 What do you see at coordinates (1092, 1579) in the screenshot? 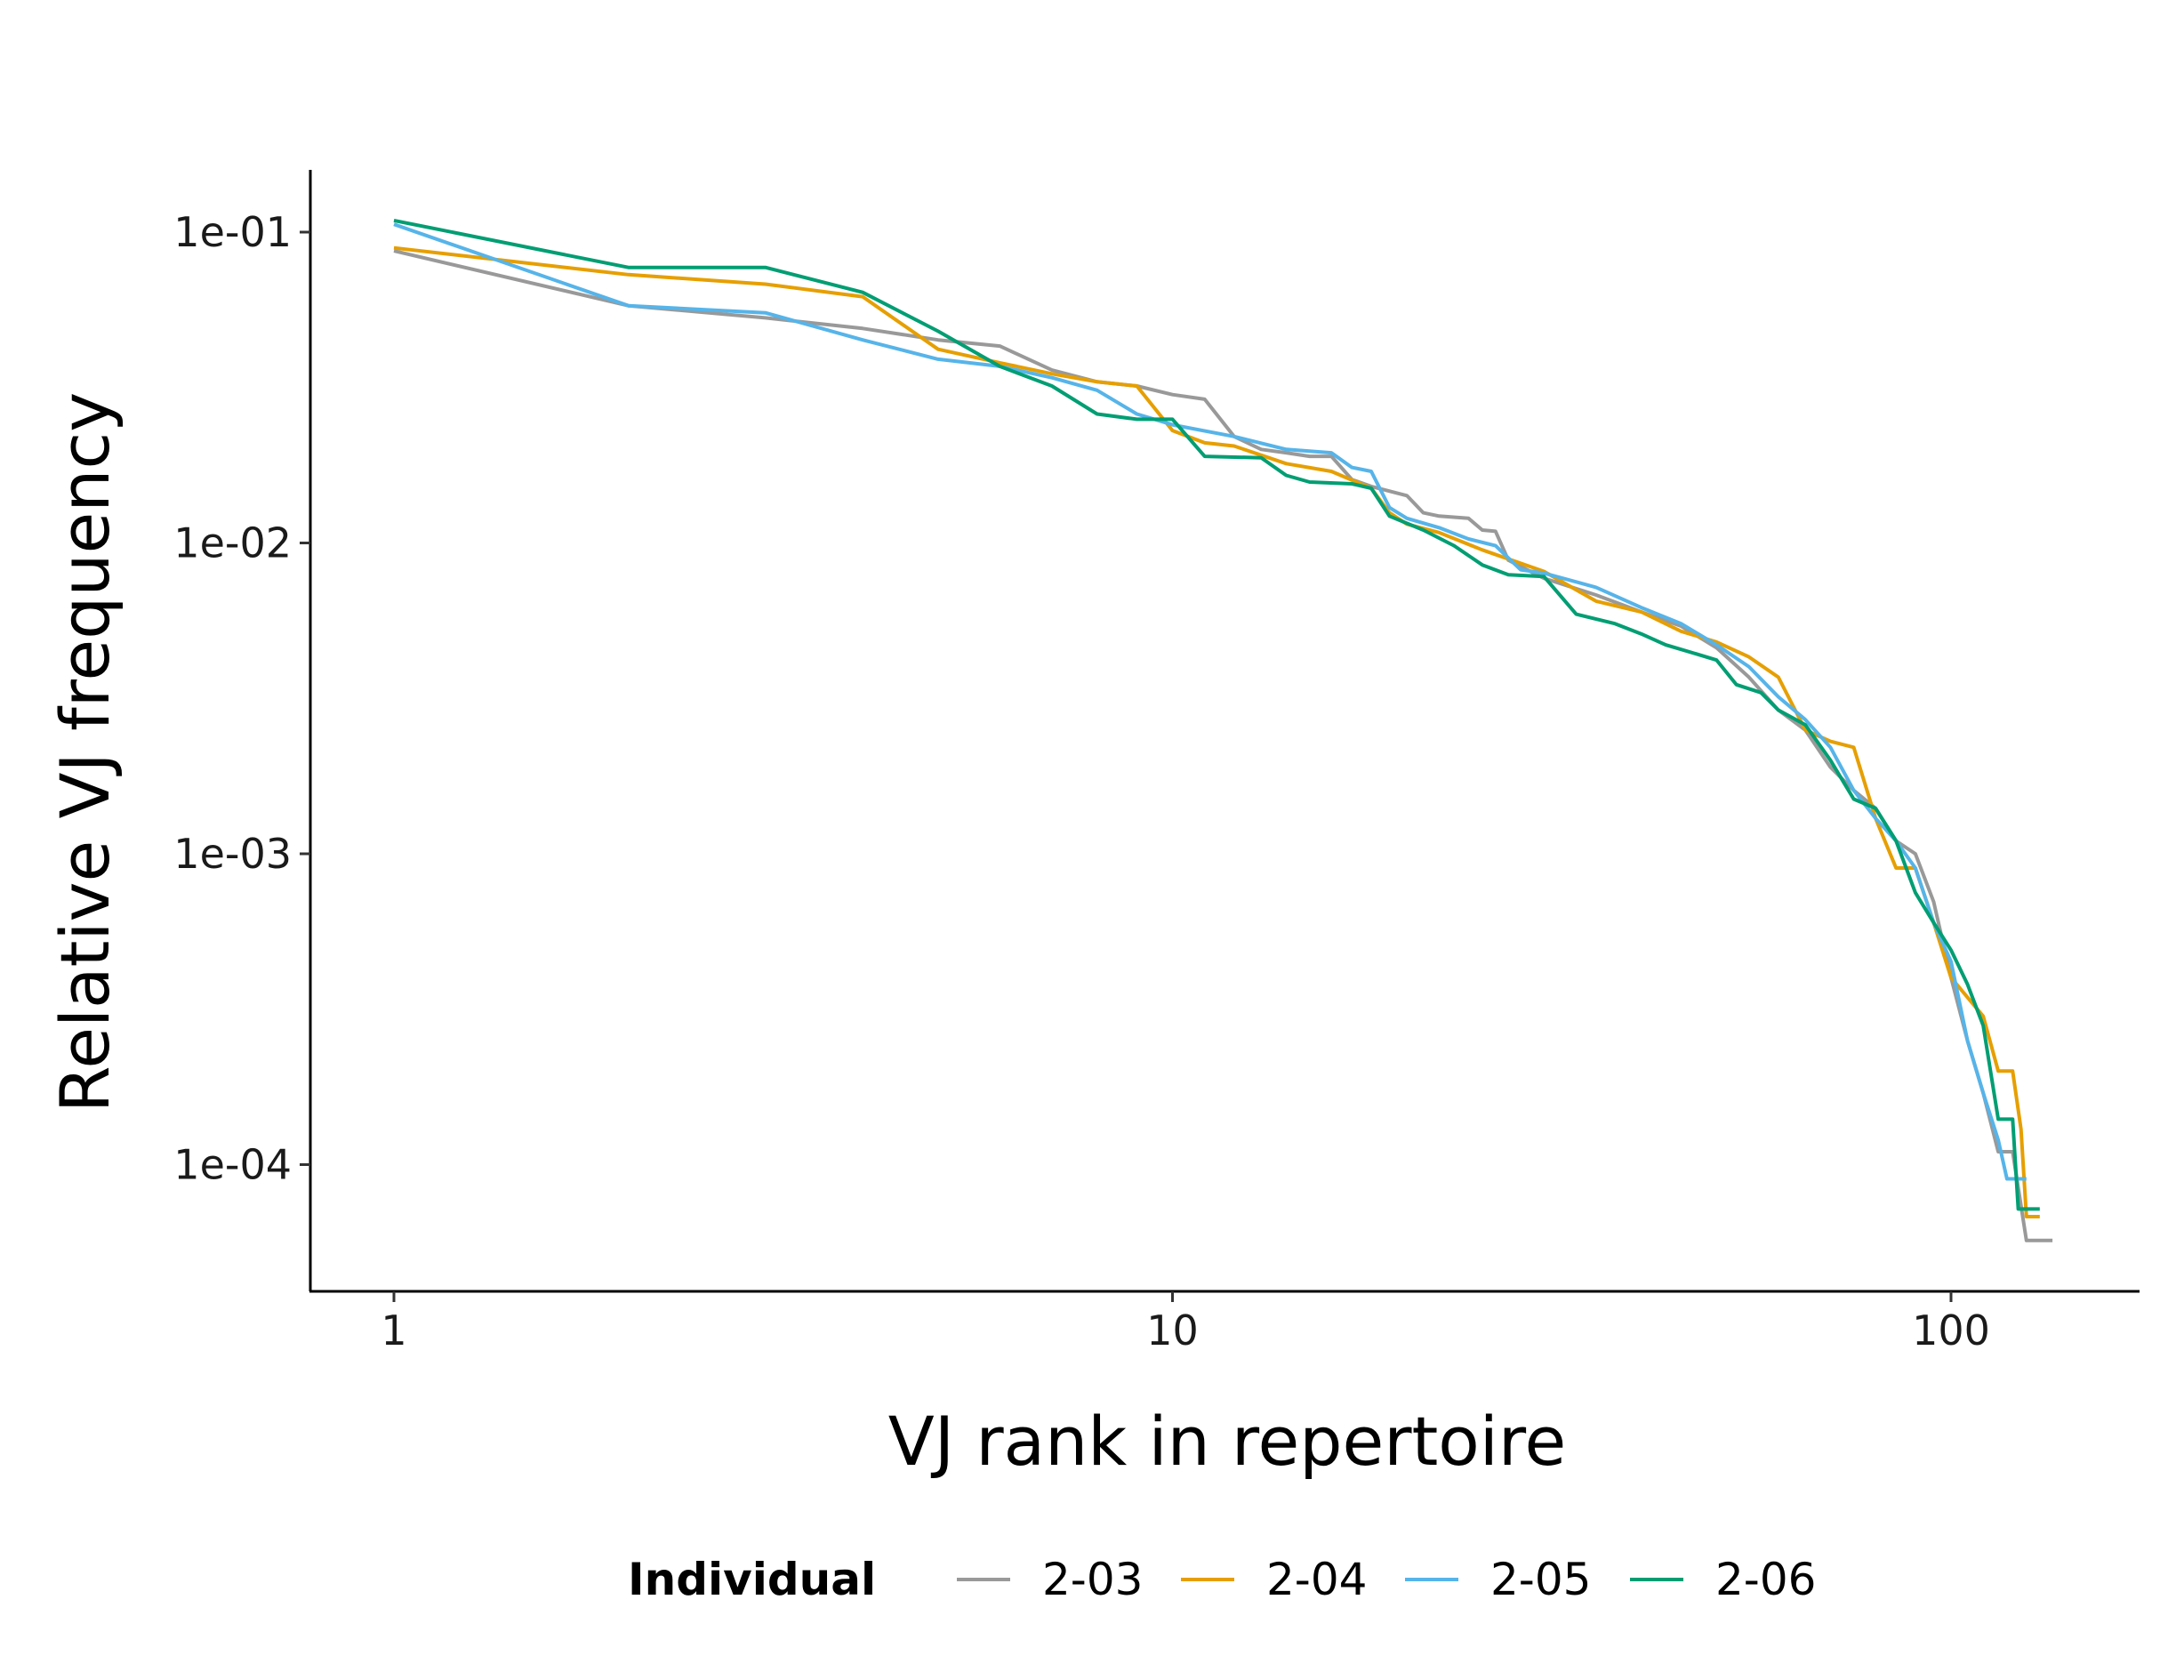
I see `legend-label-2-03: 2-03` at bounding box center [1092, 1579].